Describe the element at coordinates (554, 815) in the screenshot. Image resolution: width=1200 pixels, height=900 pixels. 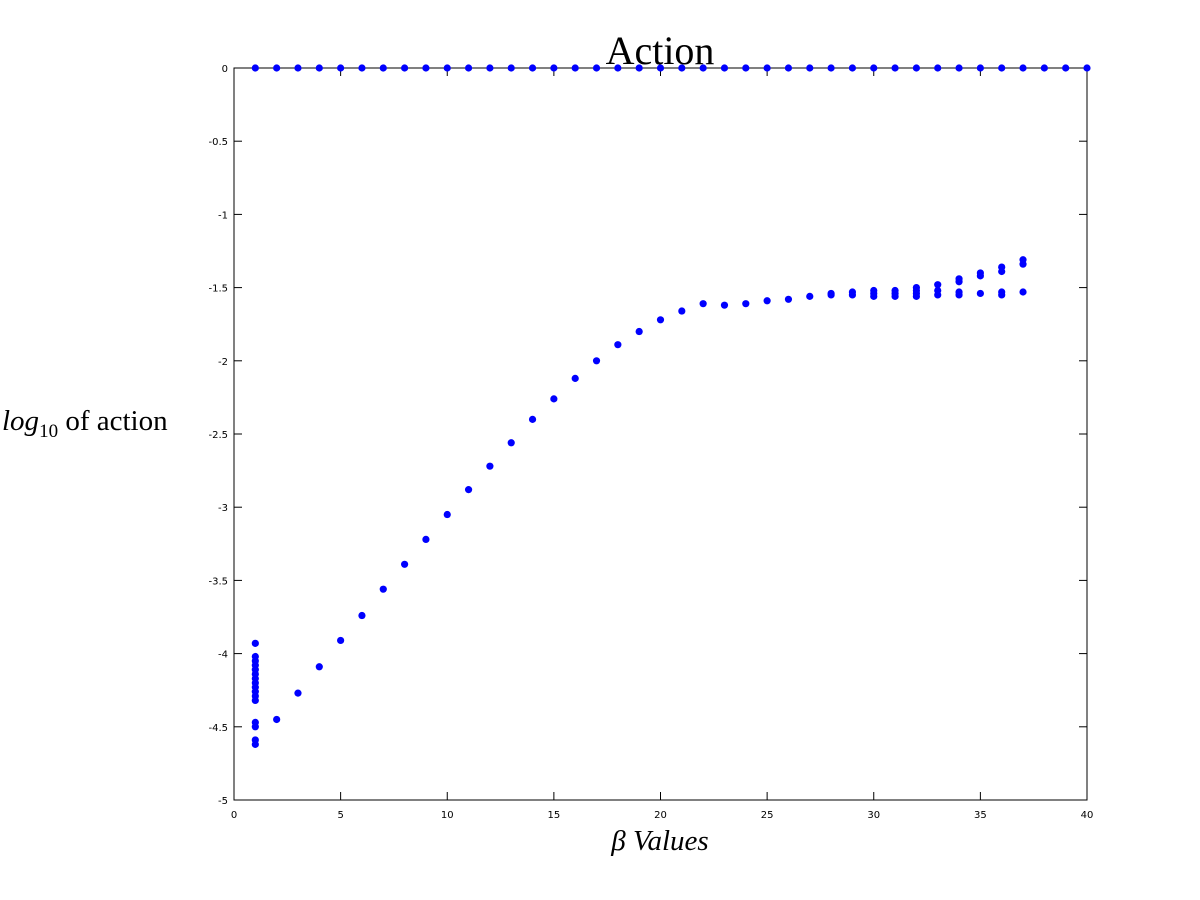
I see `x-tick-label: 15` at that location.